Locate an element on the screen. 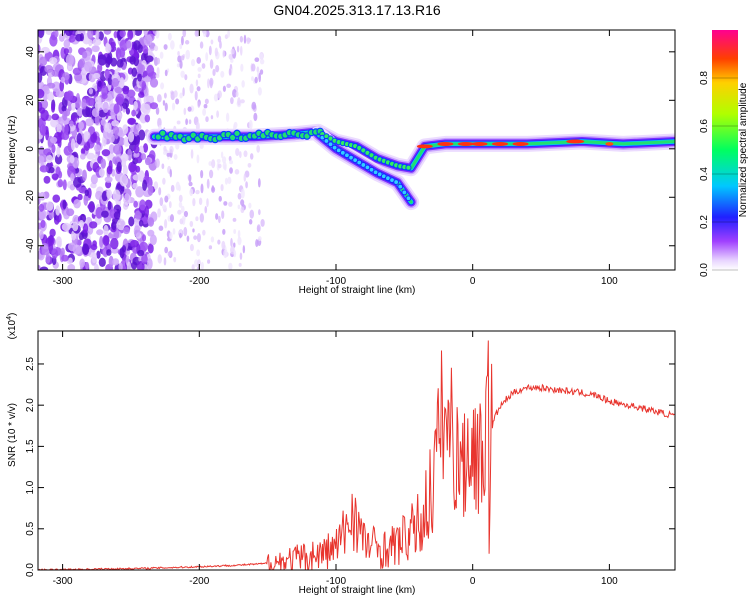 This screenshot has height=600, width=750. y-tick-label: 0 is located at coordinates (30, 149).